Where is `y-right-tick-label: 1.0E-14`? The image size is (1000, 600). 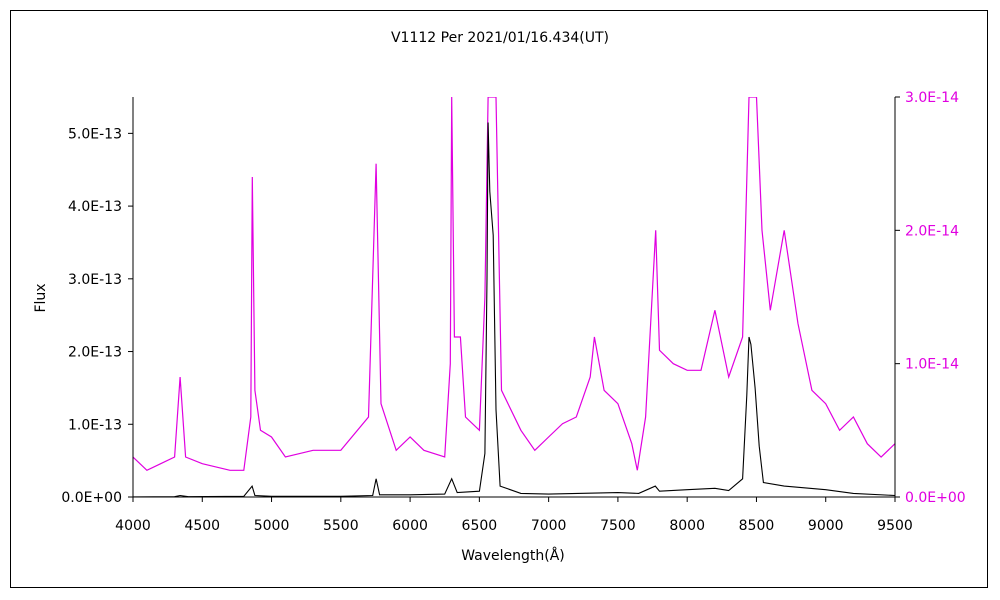
y-right-tick-label: 1.0E-14 is located at coordinates (932, 365).